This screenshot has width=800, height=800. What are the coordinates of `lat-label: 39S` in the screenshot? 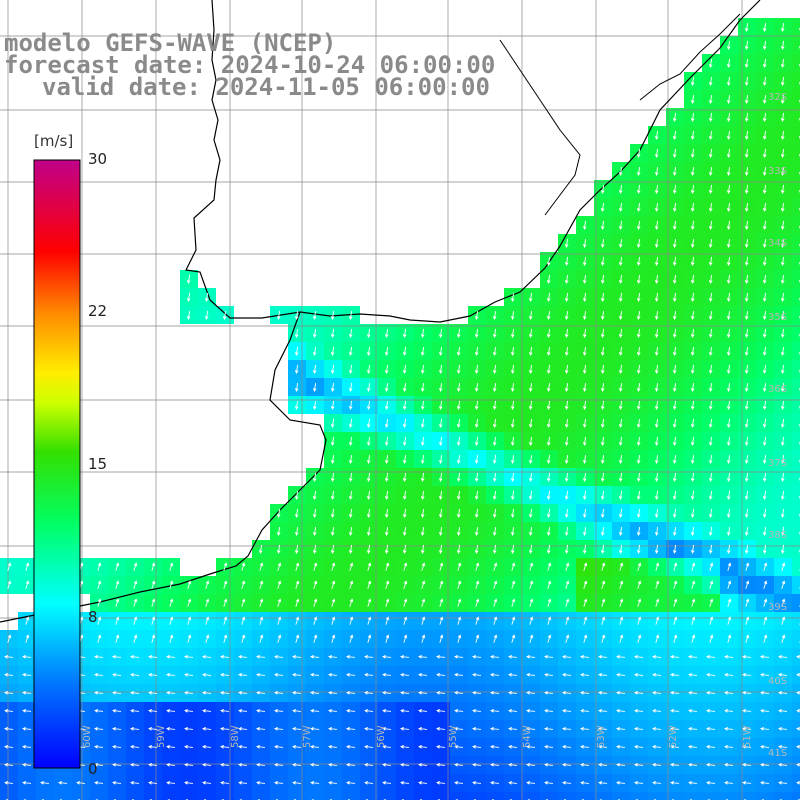 It's located at (778, 607).